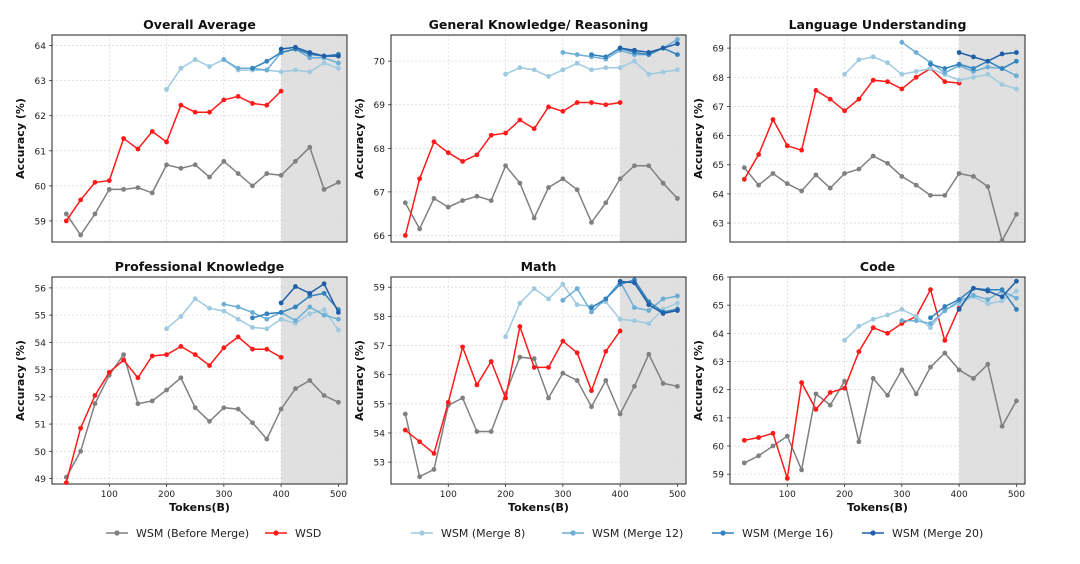 The width and height of the screenshot is (1080, 564). I want to click on x-tick-label: 500, so click(677, 495).